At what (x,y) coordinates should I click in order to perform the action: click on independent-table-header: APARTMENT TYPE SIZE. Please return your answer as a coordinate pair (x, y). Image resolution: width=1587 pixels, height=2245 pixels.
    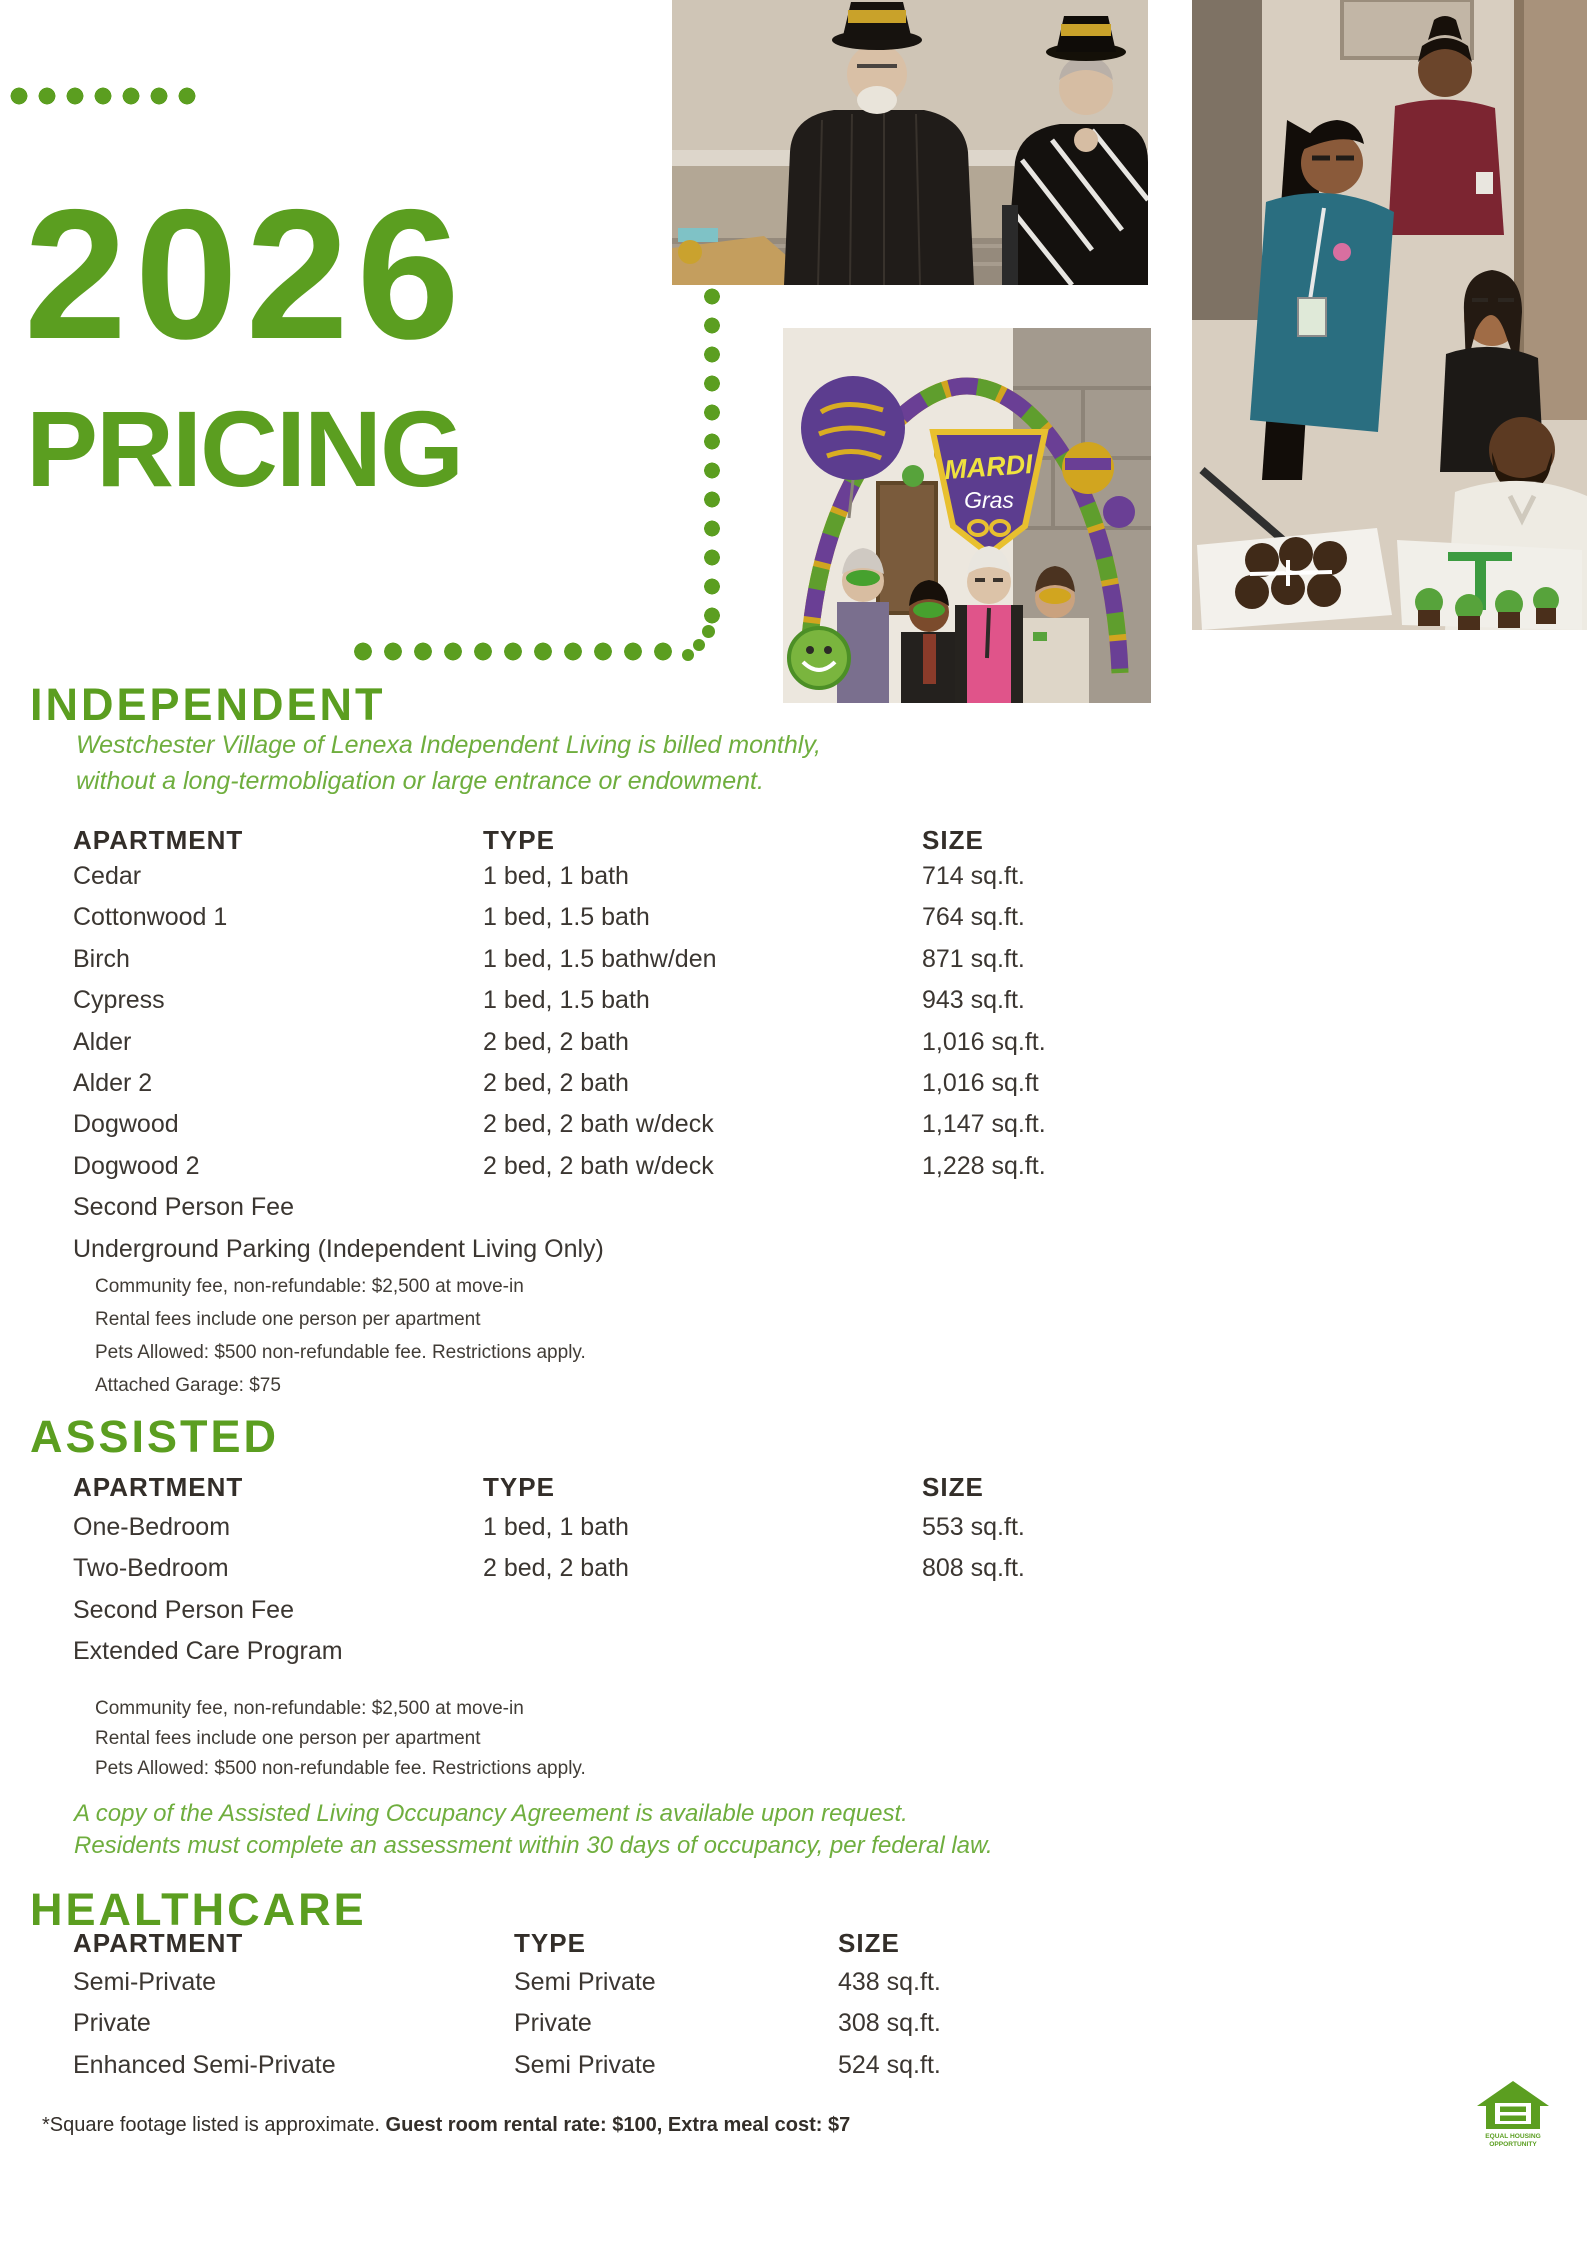
    Looking at the image, I should click on (703, 840).